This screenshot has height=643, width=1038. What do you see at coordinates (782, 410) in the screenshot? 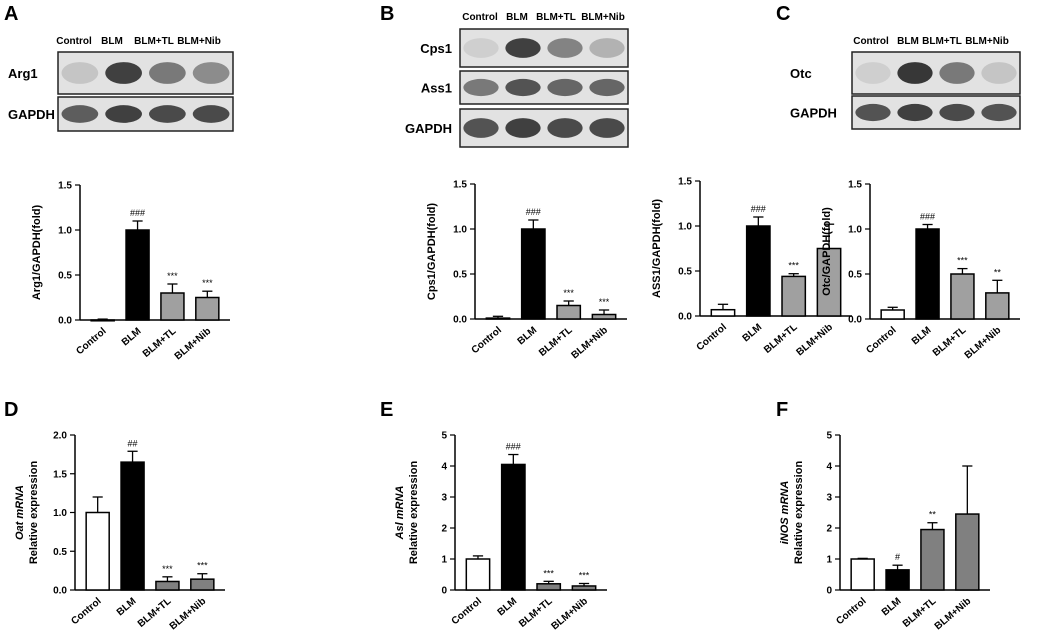
I see `panel-label-f: F` at bounding box center [782, 410].